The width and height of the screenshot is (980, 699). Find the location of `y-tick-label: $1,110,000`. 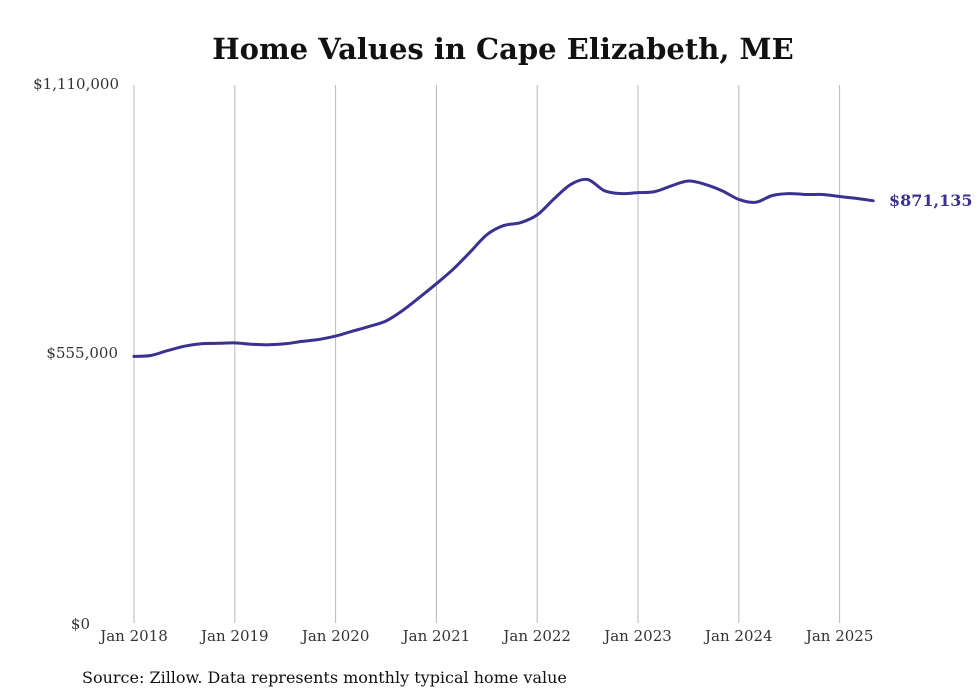

y-tick-label: $1,110,000 is located at coordinates (76, 84).